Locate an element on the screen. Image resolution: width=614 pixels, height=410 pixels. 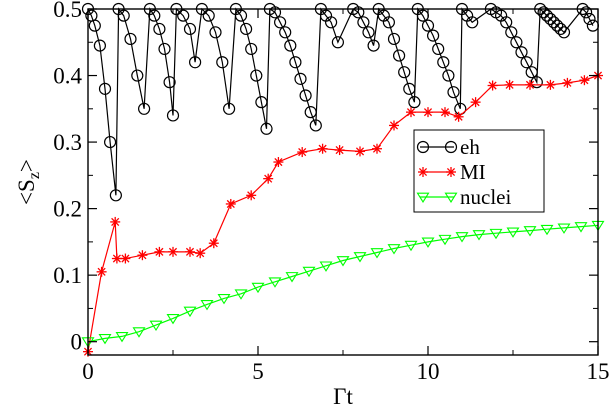
legend-label-mi: MI is located at coordinates (473, 172).